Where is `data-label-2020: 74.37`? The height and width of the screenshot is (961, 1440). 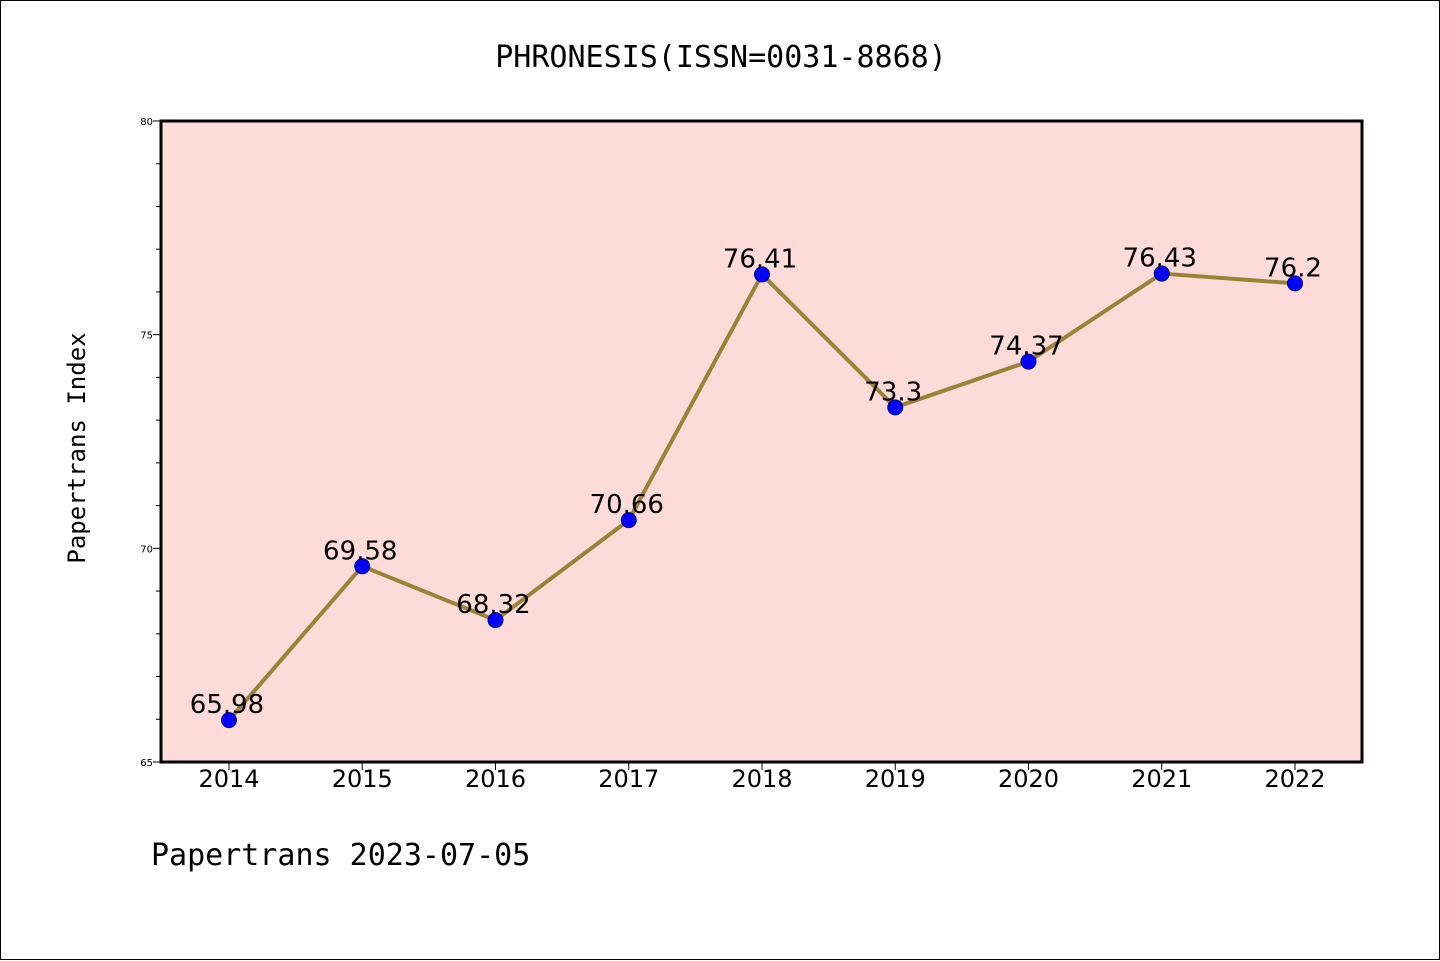 data-label-2020: 74.37 is located at coordinates (1026, 347).